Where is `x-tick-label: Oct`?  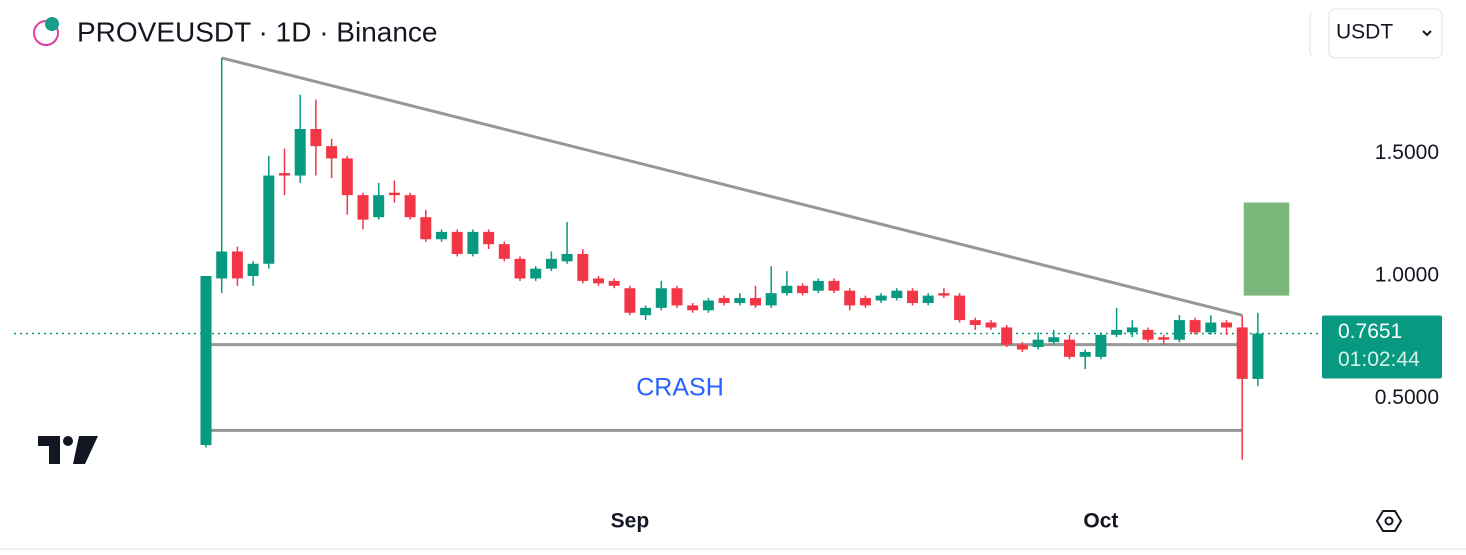 x-tick-label: Oct is located at coordinates (1100, 521).